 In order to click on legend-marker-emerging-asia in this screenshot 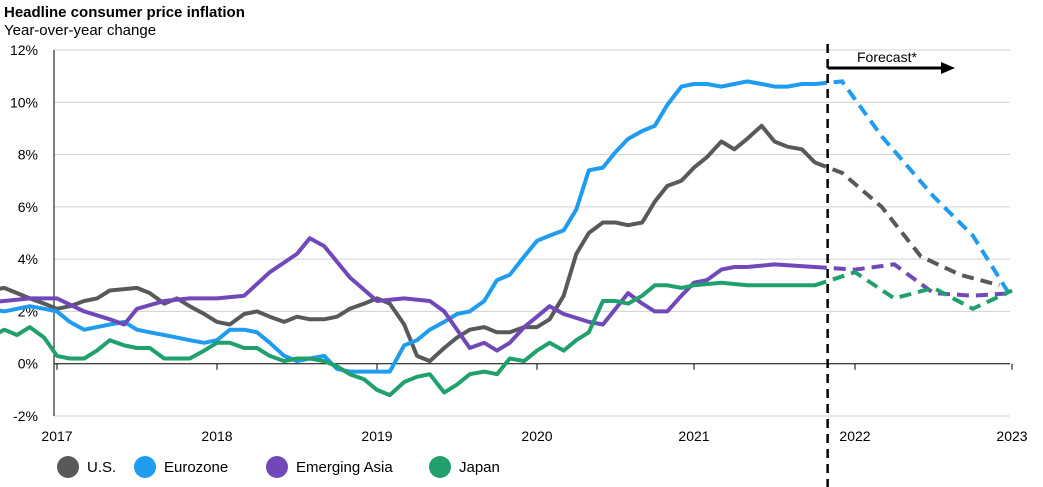, I will do `click(277, 467)`.